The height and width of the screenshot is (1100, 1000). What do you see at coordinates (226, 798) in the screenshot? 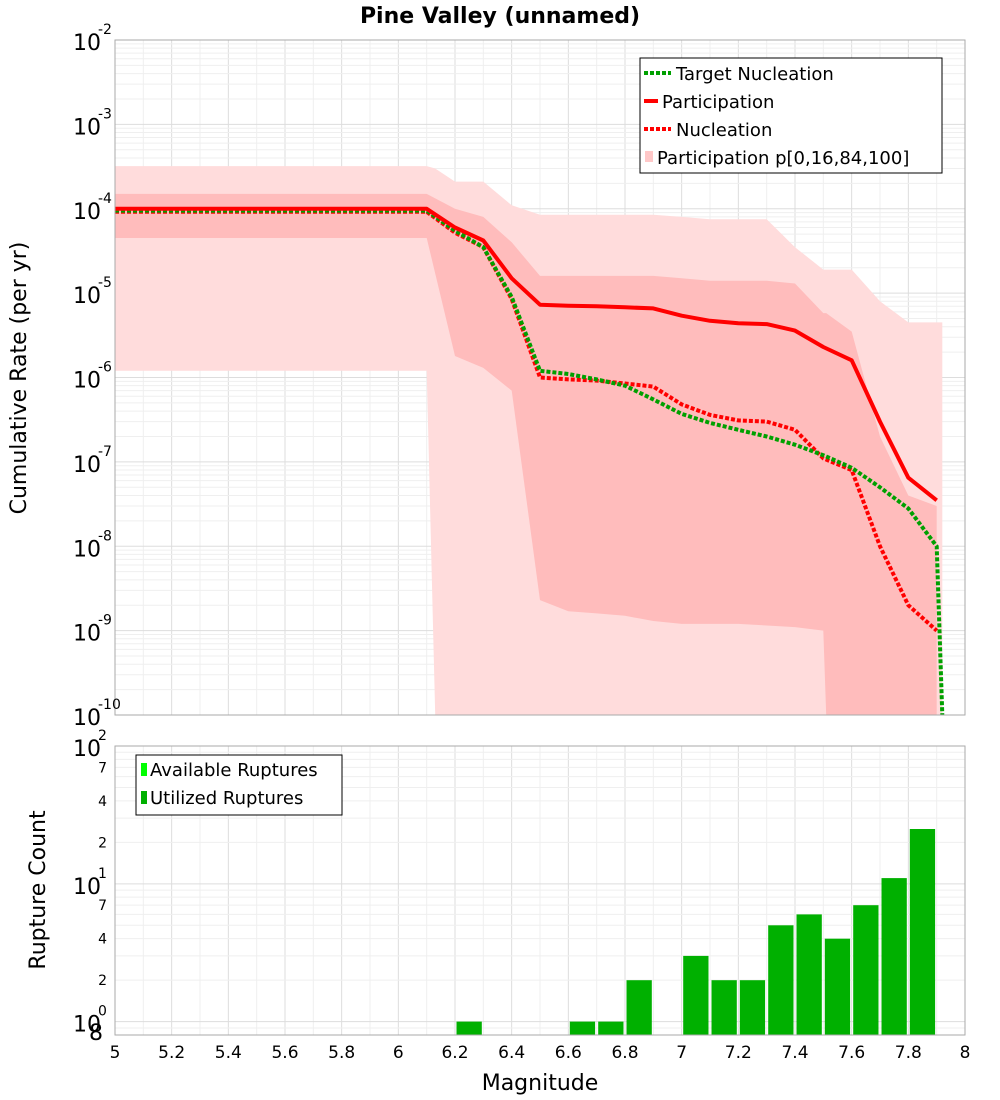
I see `legend-label-utilized-ruptures: Utilized Ruptures` at bounding box center [226, 798].